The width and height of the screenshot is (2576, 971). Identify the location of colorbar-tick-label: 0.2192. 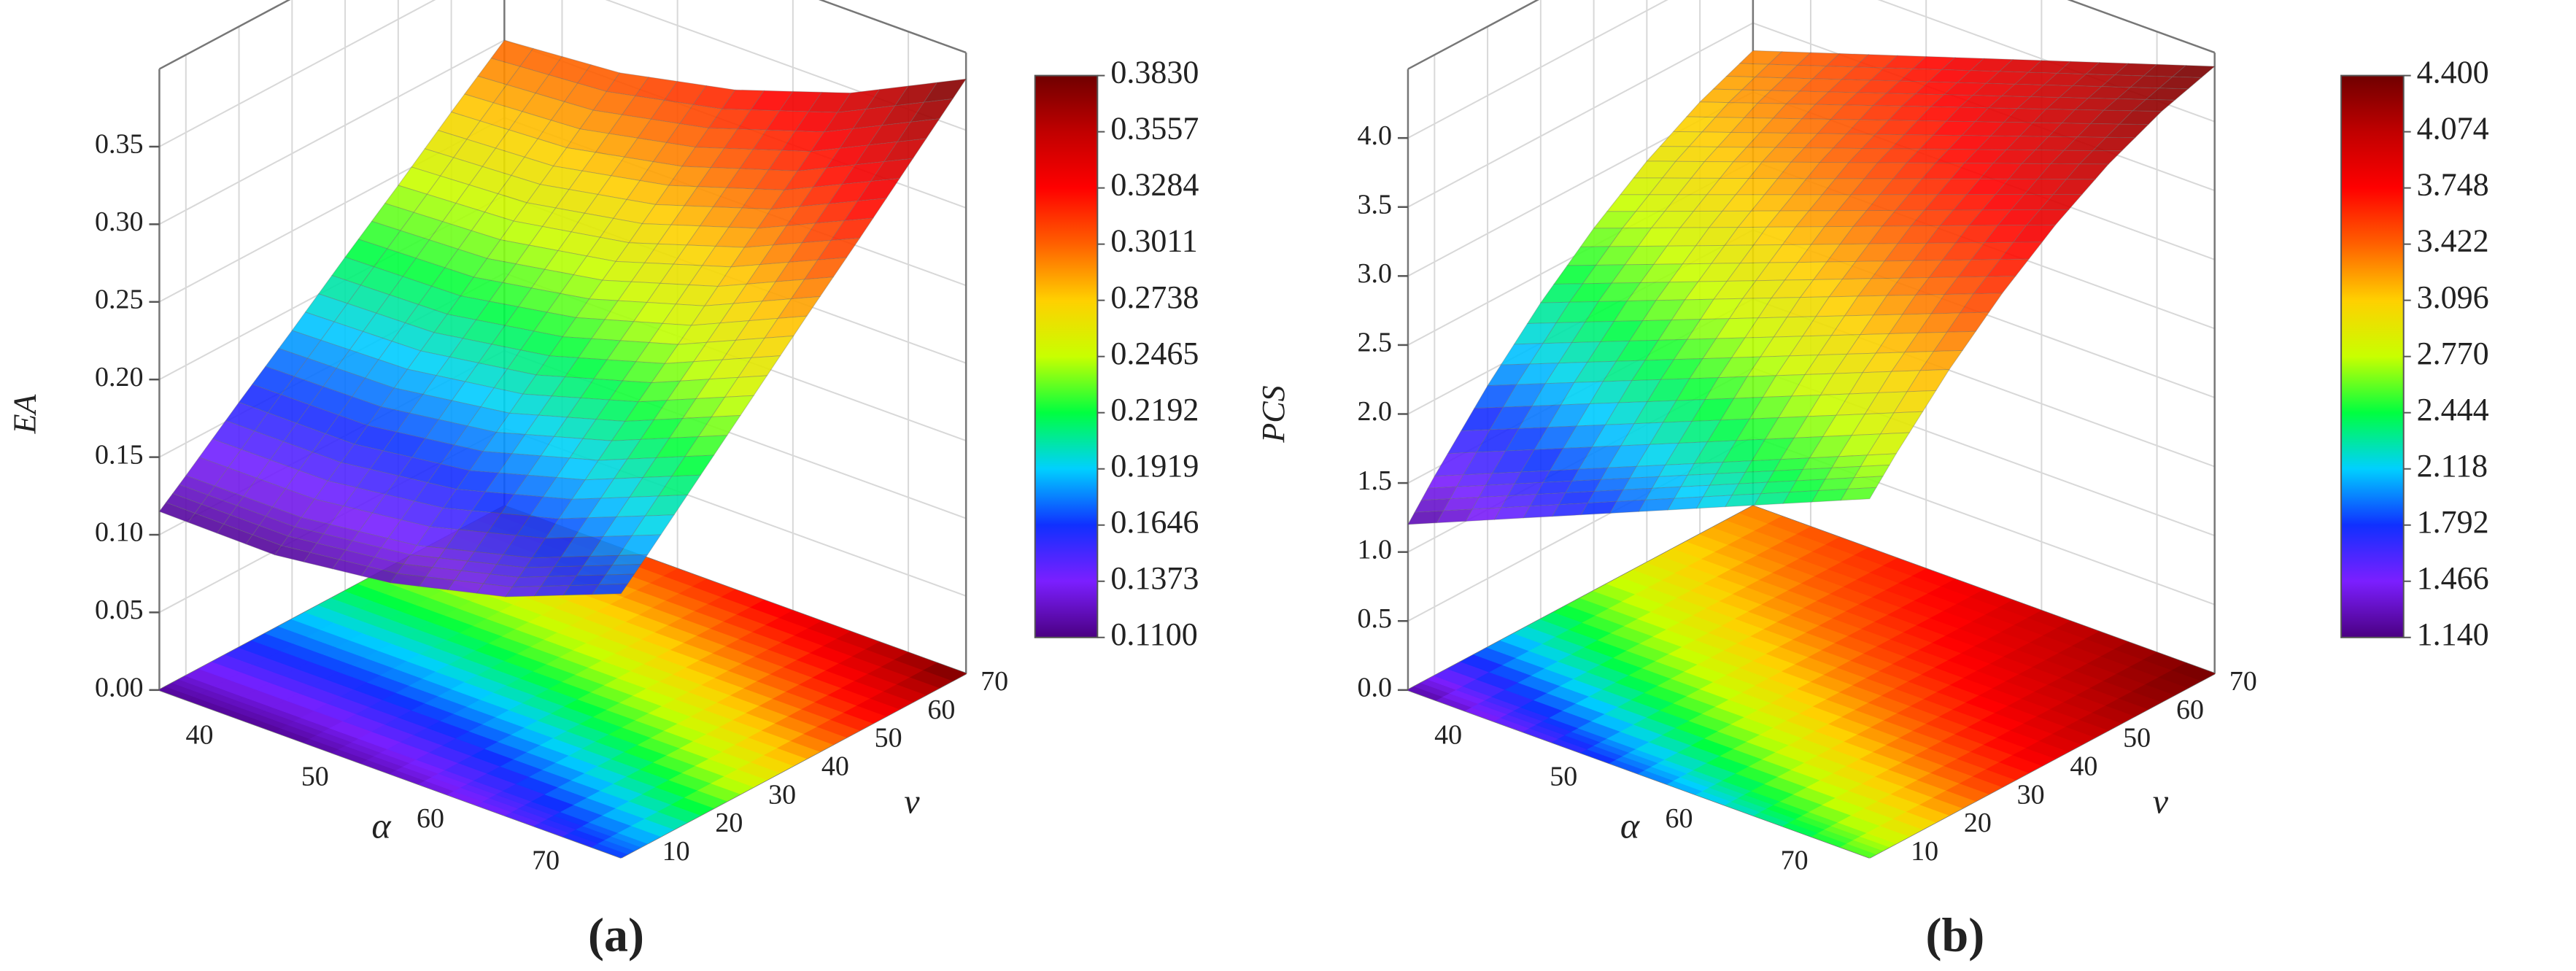
(1154, 410).